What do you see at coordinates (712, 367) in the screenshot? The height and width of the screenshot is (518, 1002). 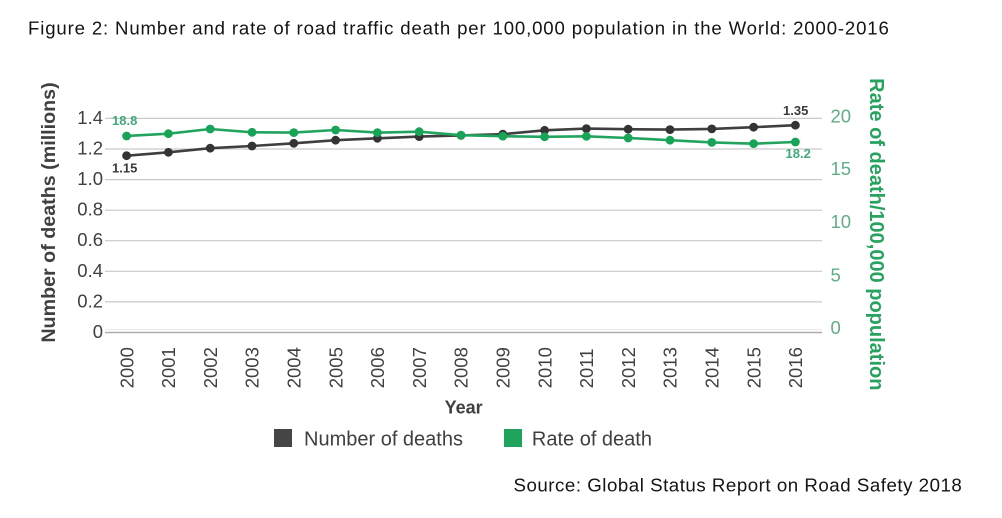 I see `svg-text: 2014` at bounding box center [712, 367].